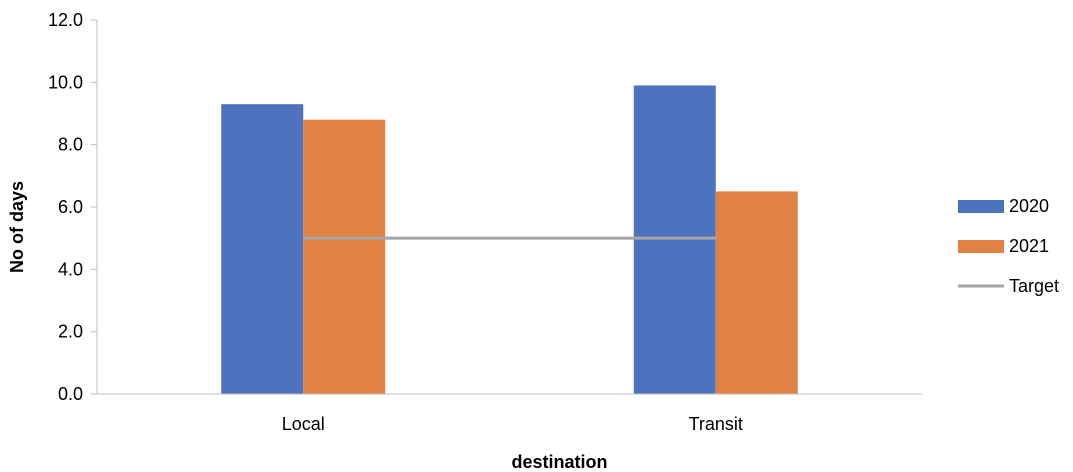  What do you see at coordinates (344, 256) in the screenshot?
I see `bar-2021-local` at bounding box center [344, 256].